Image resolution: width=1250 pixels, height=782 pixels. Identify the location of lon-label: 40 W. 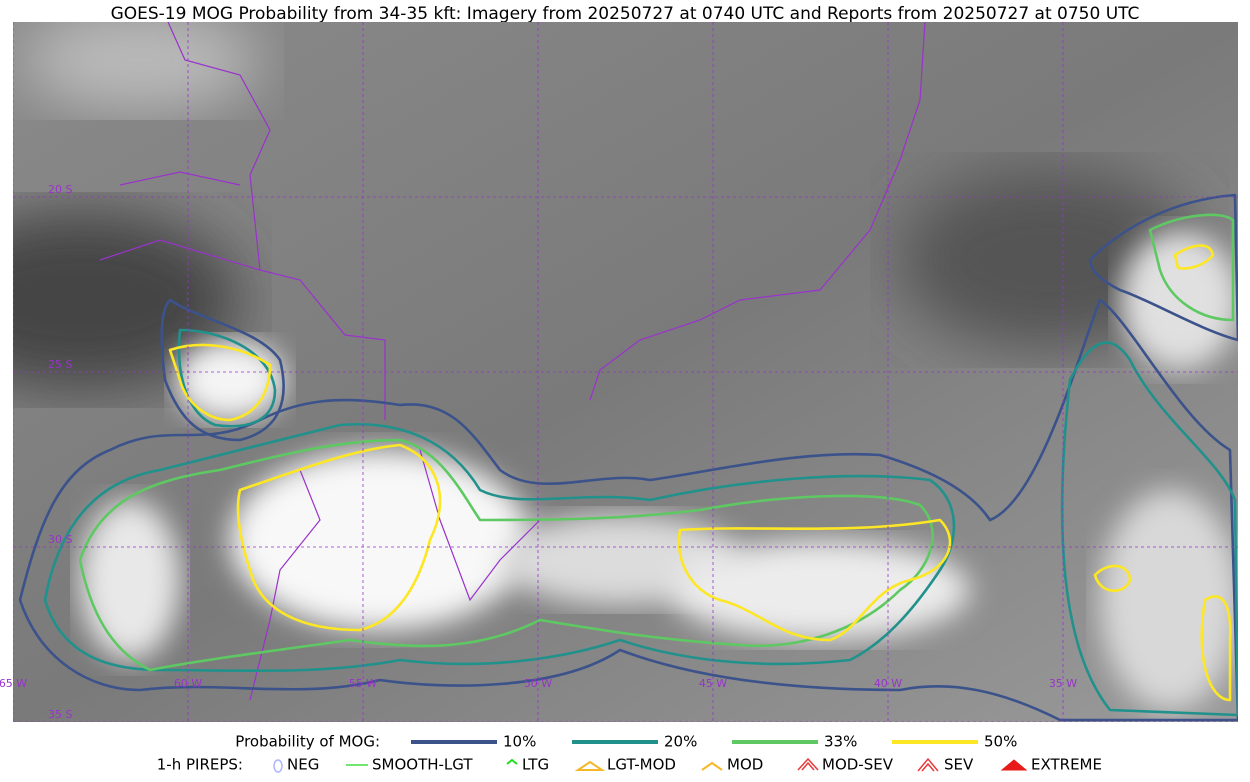
(888, 683).